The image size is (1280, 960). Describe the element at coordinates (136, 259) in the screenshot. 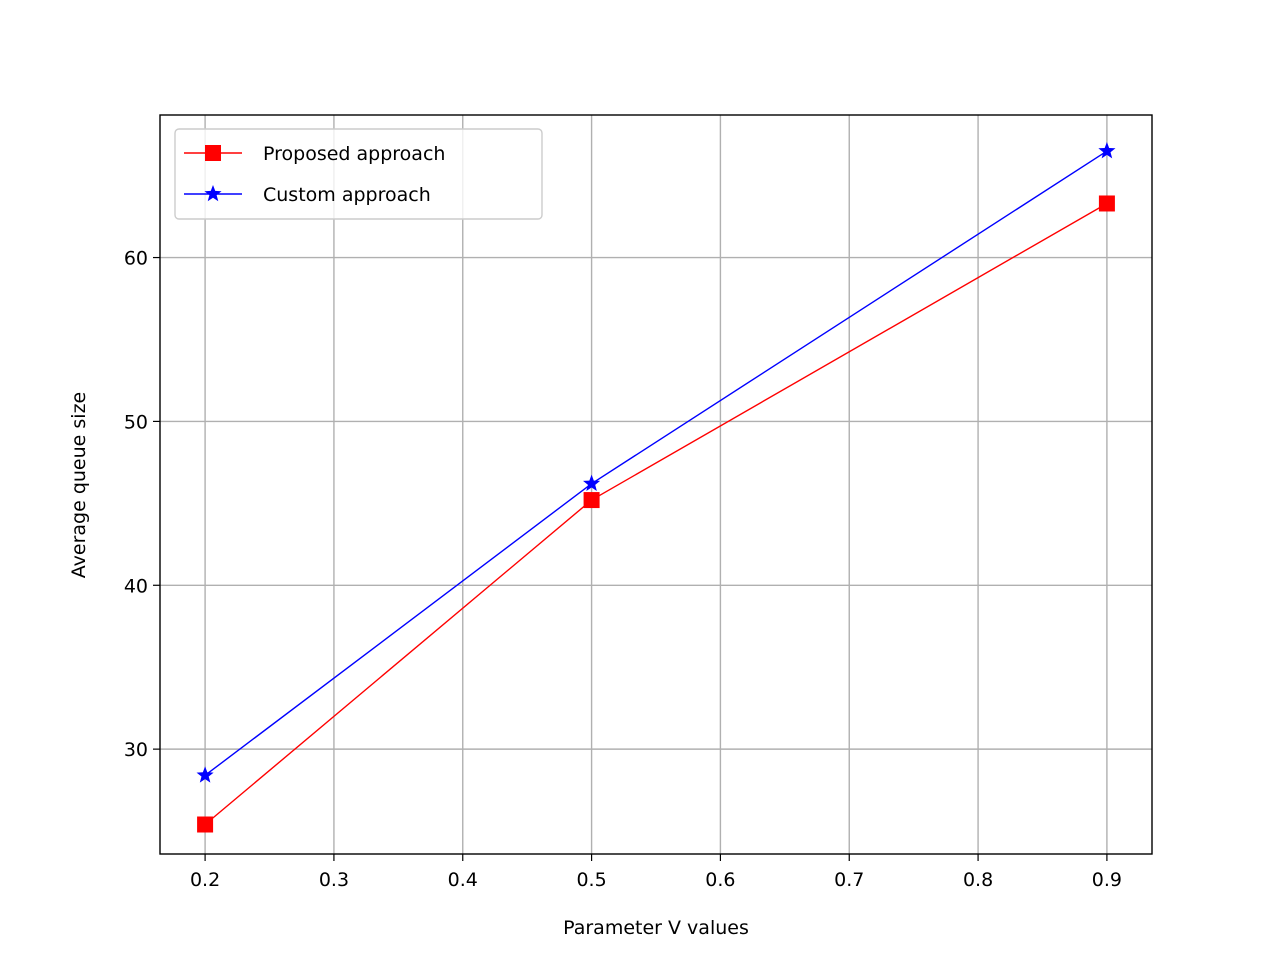

I see `y-tick-label: 60` at that location.